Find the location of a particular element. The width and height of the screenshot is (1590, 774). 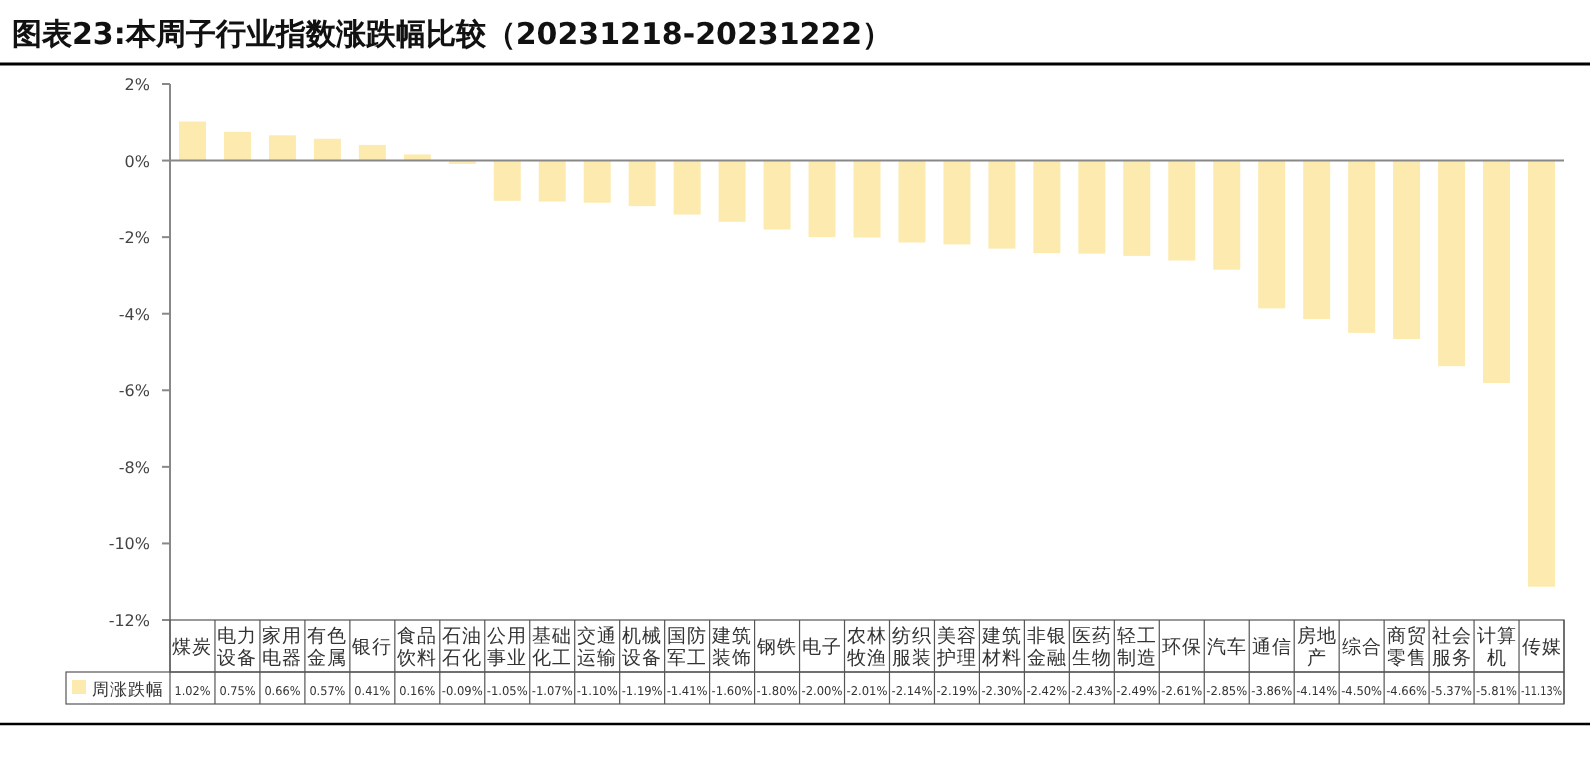

x-tick-label: 钢铁 is located at coordinates (776, 647).